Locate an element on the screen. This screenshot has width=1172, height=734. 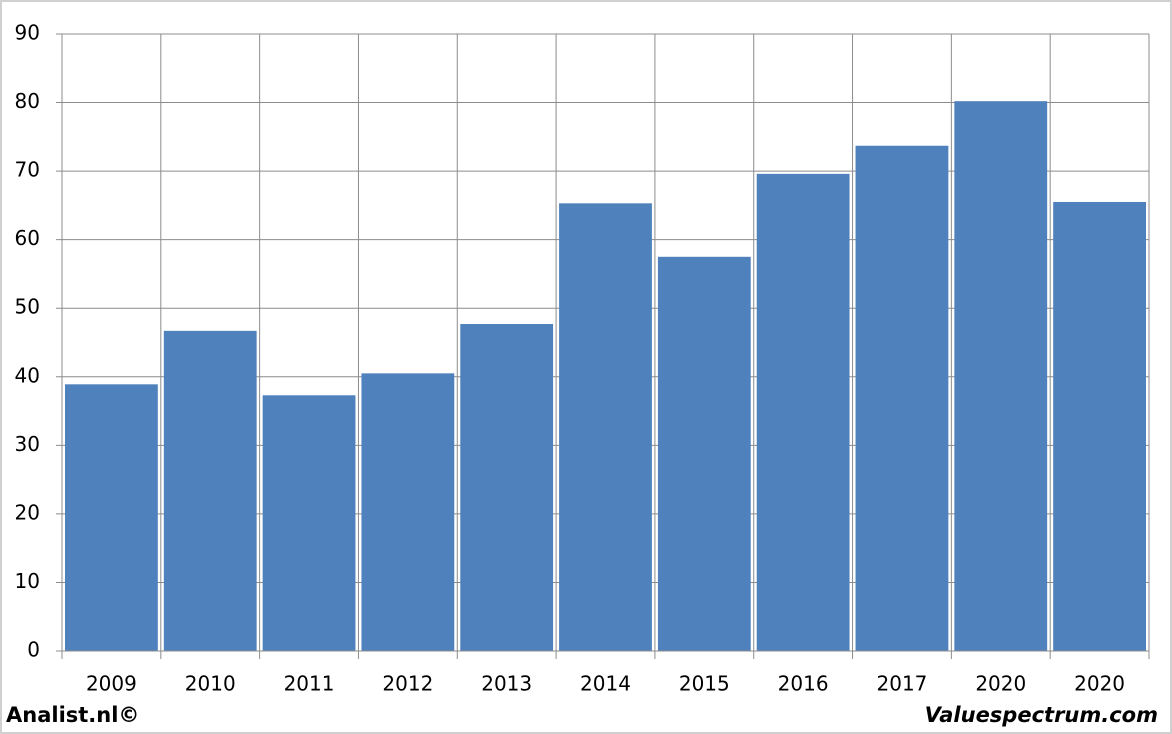
y-tick-label: 50 is located at coordinates (27, 307).